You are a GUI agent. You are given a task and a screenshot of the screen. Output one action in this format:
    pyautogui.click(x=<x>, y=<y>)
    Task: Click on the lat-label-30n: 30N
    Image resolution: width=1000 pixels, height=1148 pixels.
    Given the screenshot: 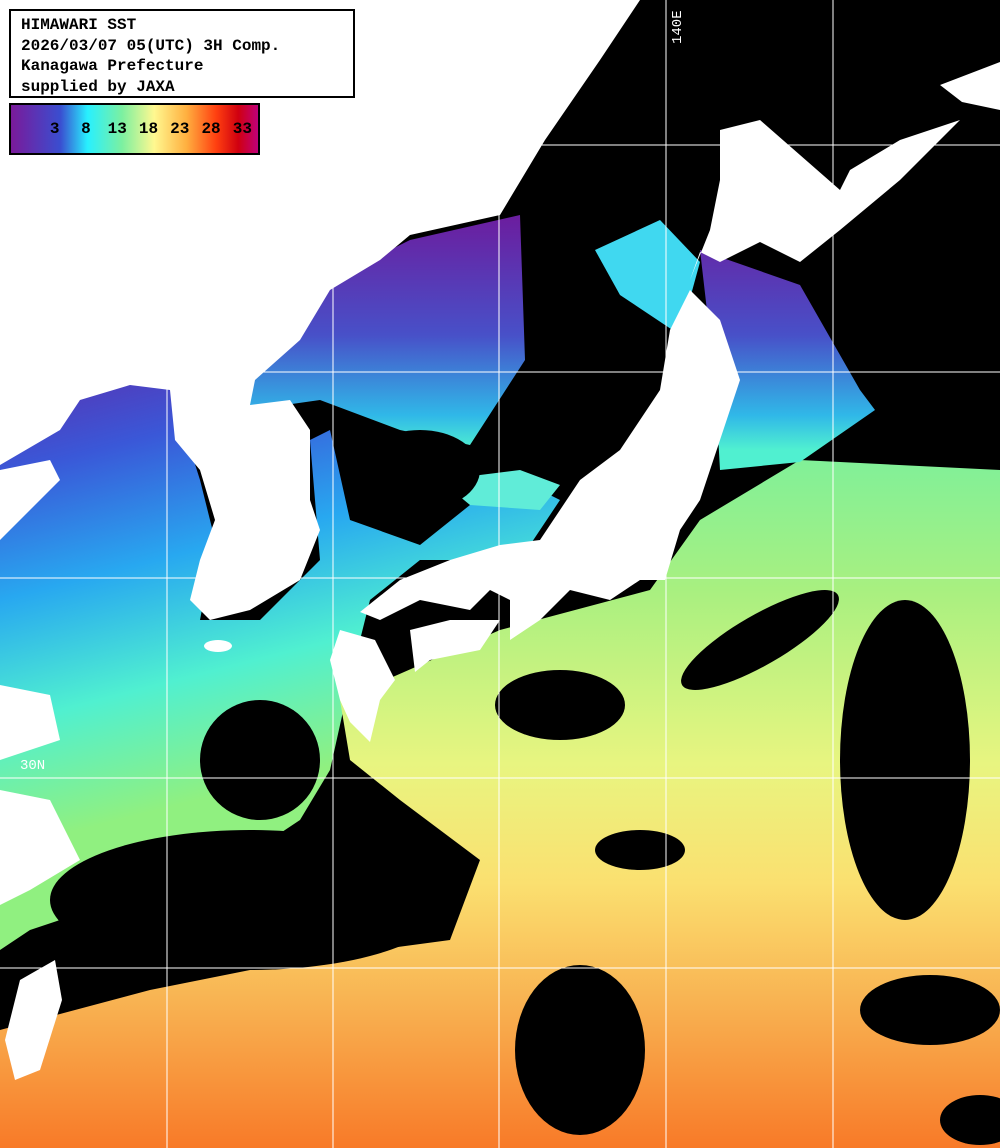 What is the action you would take?
    pyautogui.click(x=33, y=766)
    